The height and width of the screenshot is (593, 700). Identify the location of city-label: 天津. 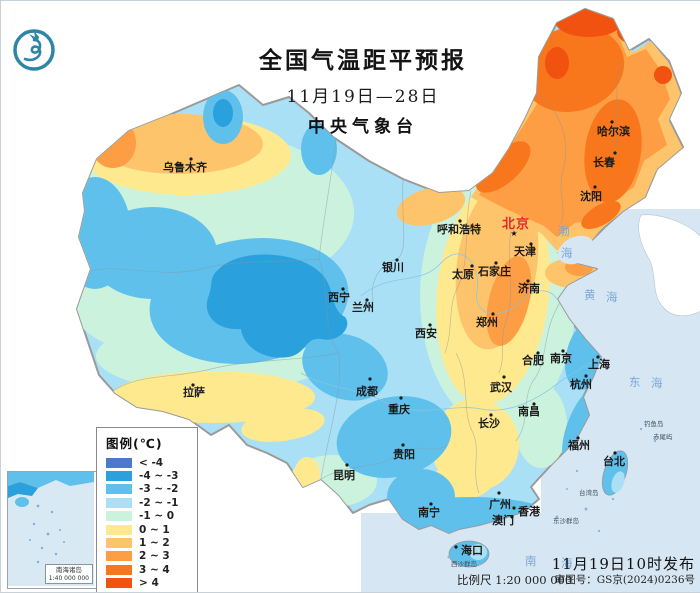
(525, 251).